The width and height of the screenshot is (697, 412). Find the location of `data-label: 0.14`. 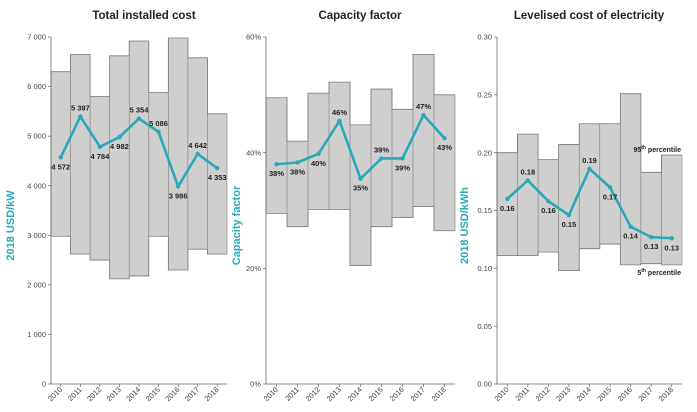

data-label: 0.14 is located at coordinates (630, 236).